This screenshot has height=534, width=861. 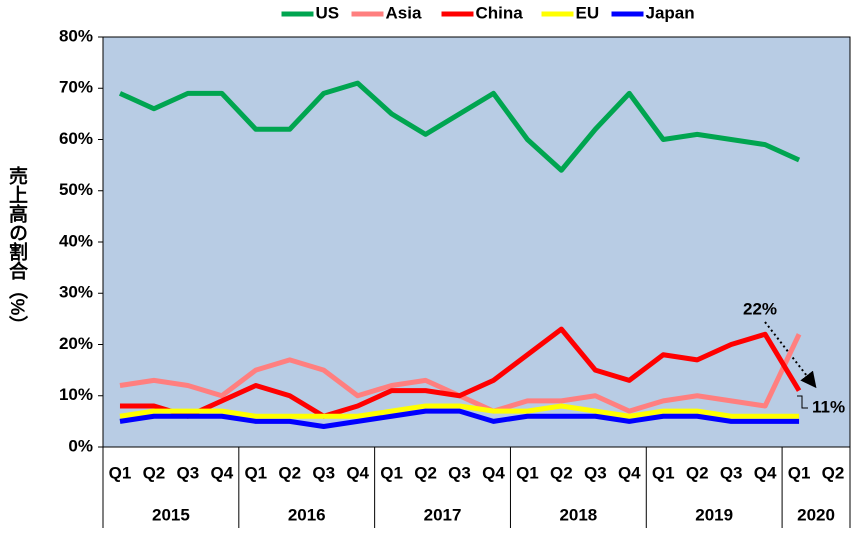 What do you see at coordinates (76, 343) in the screenshot?
I see `y-tick-label: 20%` at bounding box center [76, 343].